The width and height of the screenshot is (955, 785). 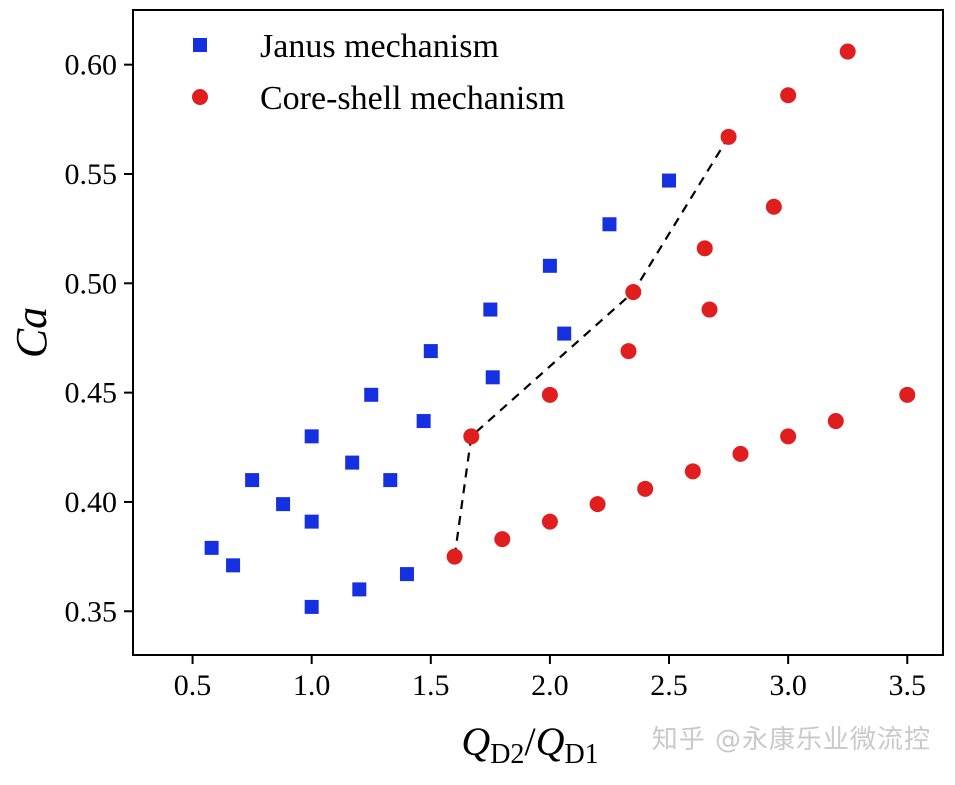 What do you see at coordinates (91, 393) in the screenshot?
I see `y-tick-label-2: 0.45` at bounding box center [91, 393].